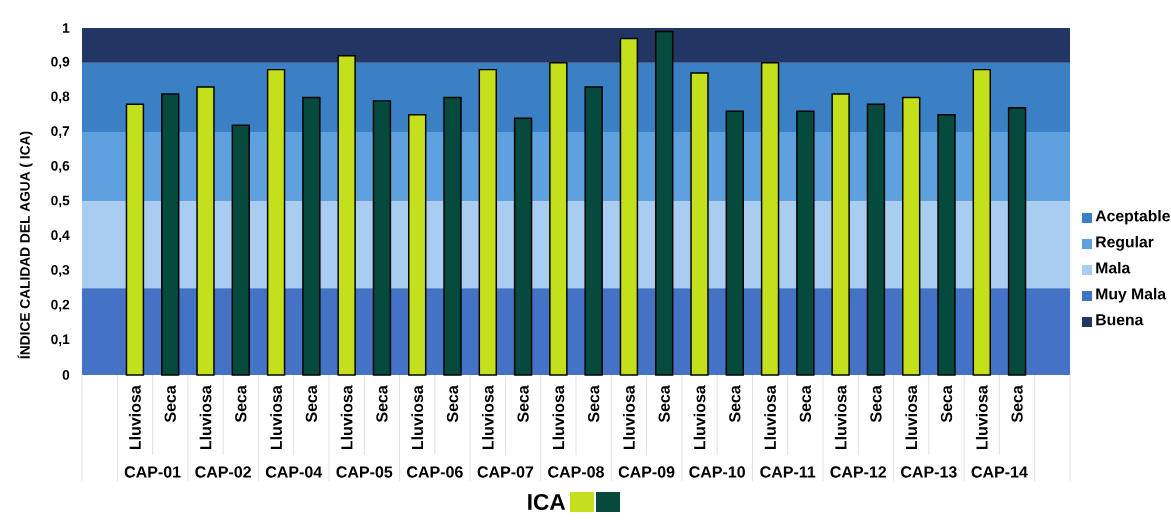 The width and height of the screenshot is (1171, 521). I want to click on x-tick-label: CAP-10, so click(717, 472).